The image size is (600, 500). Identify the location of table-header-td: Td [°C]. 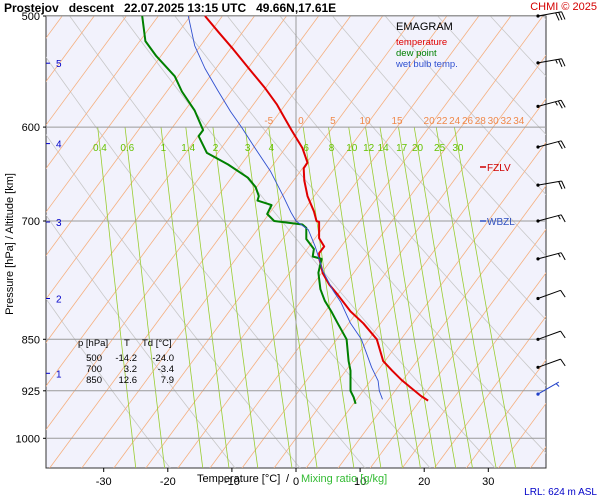
(157, 343).